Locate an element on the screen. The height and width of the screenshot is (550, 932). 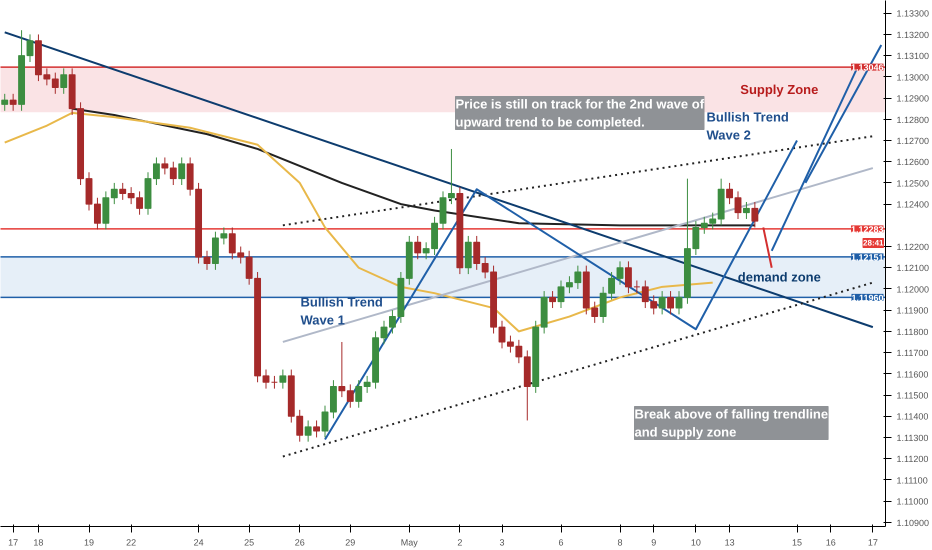
y-tick-label: 1.12200 is located at coordinates (913, 247).